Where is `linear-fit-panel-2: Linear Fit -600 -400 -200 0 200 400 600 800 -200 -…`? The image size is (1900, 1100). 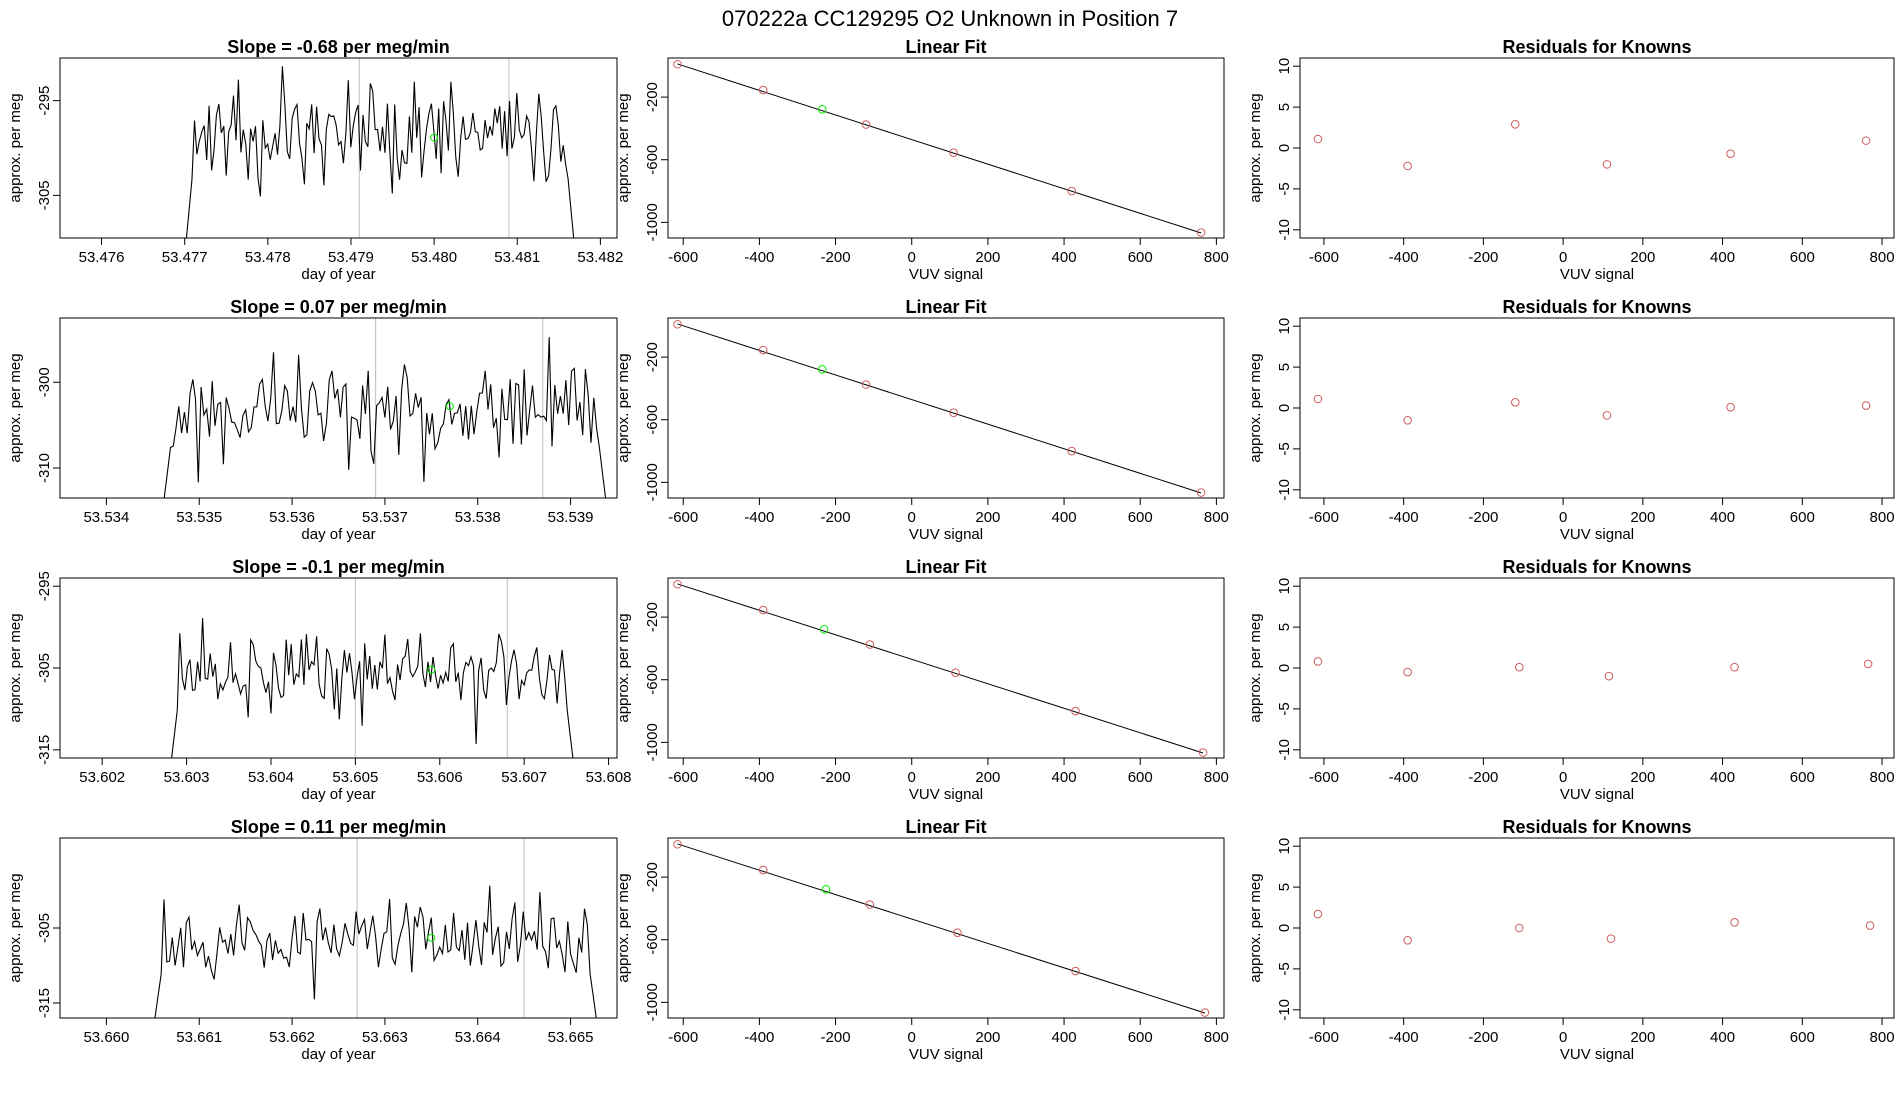
linear-fit-panel-2: Linear Fit -600 -400 -200 0 200 400 600 800 -200 -… is located at coordinates (922, 420).